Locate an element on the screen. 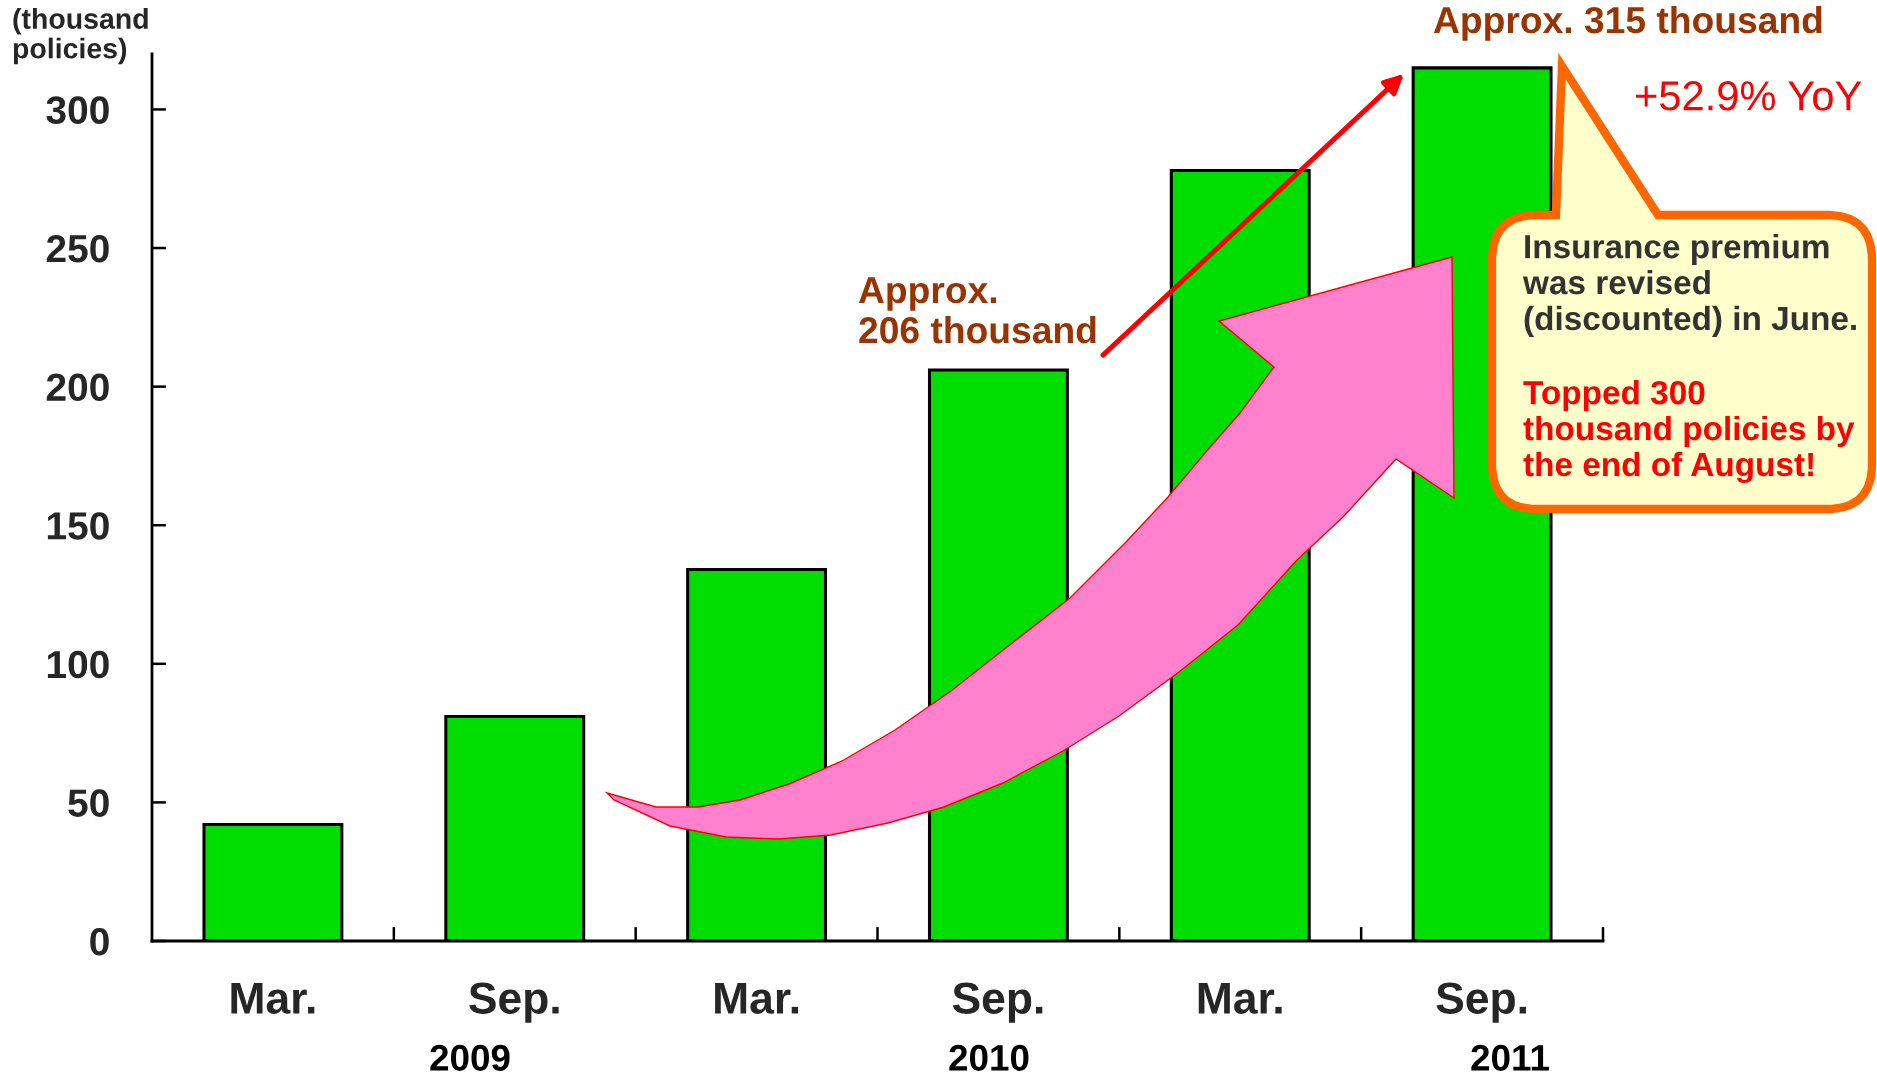 This screenshot has height=1087, width=1877. text: Approx. 315 thousand is located at coordinates (1627, 23).